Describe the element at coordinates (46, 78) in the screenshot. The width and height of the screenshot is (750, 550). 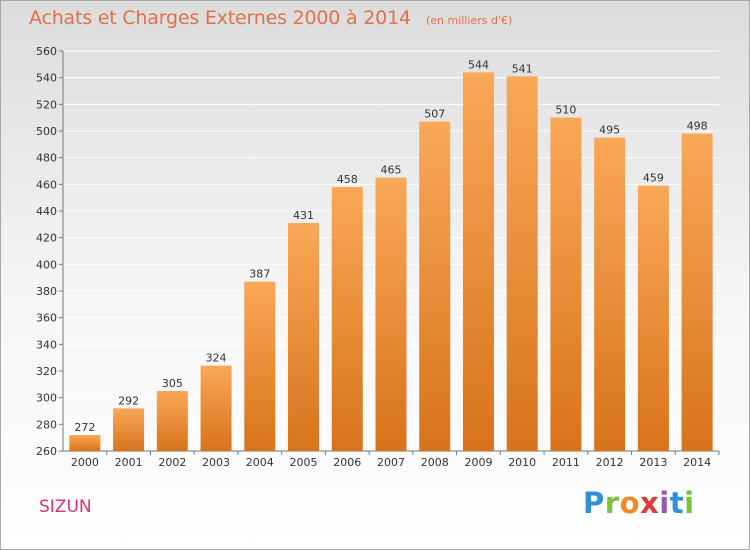
I see `y-tick-label: 540` at that location.